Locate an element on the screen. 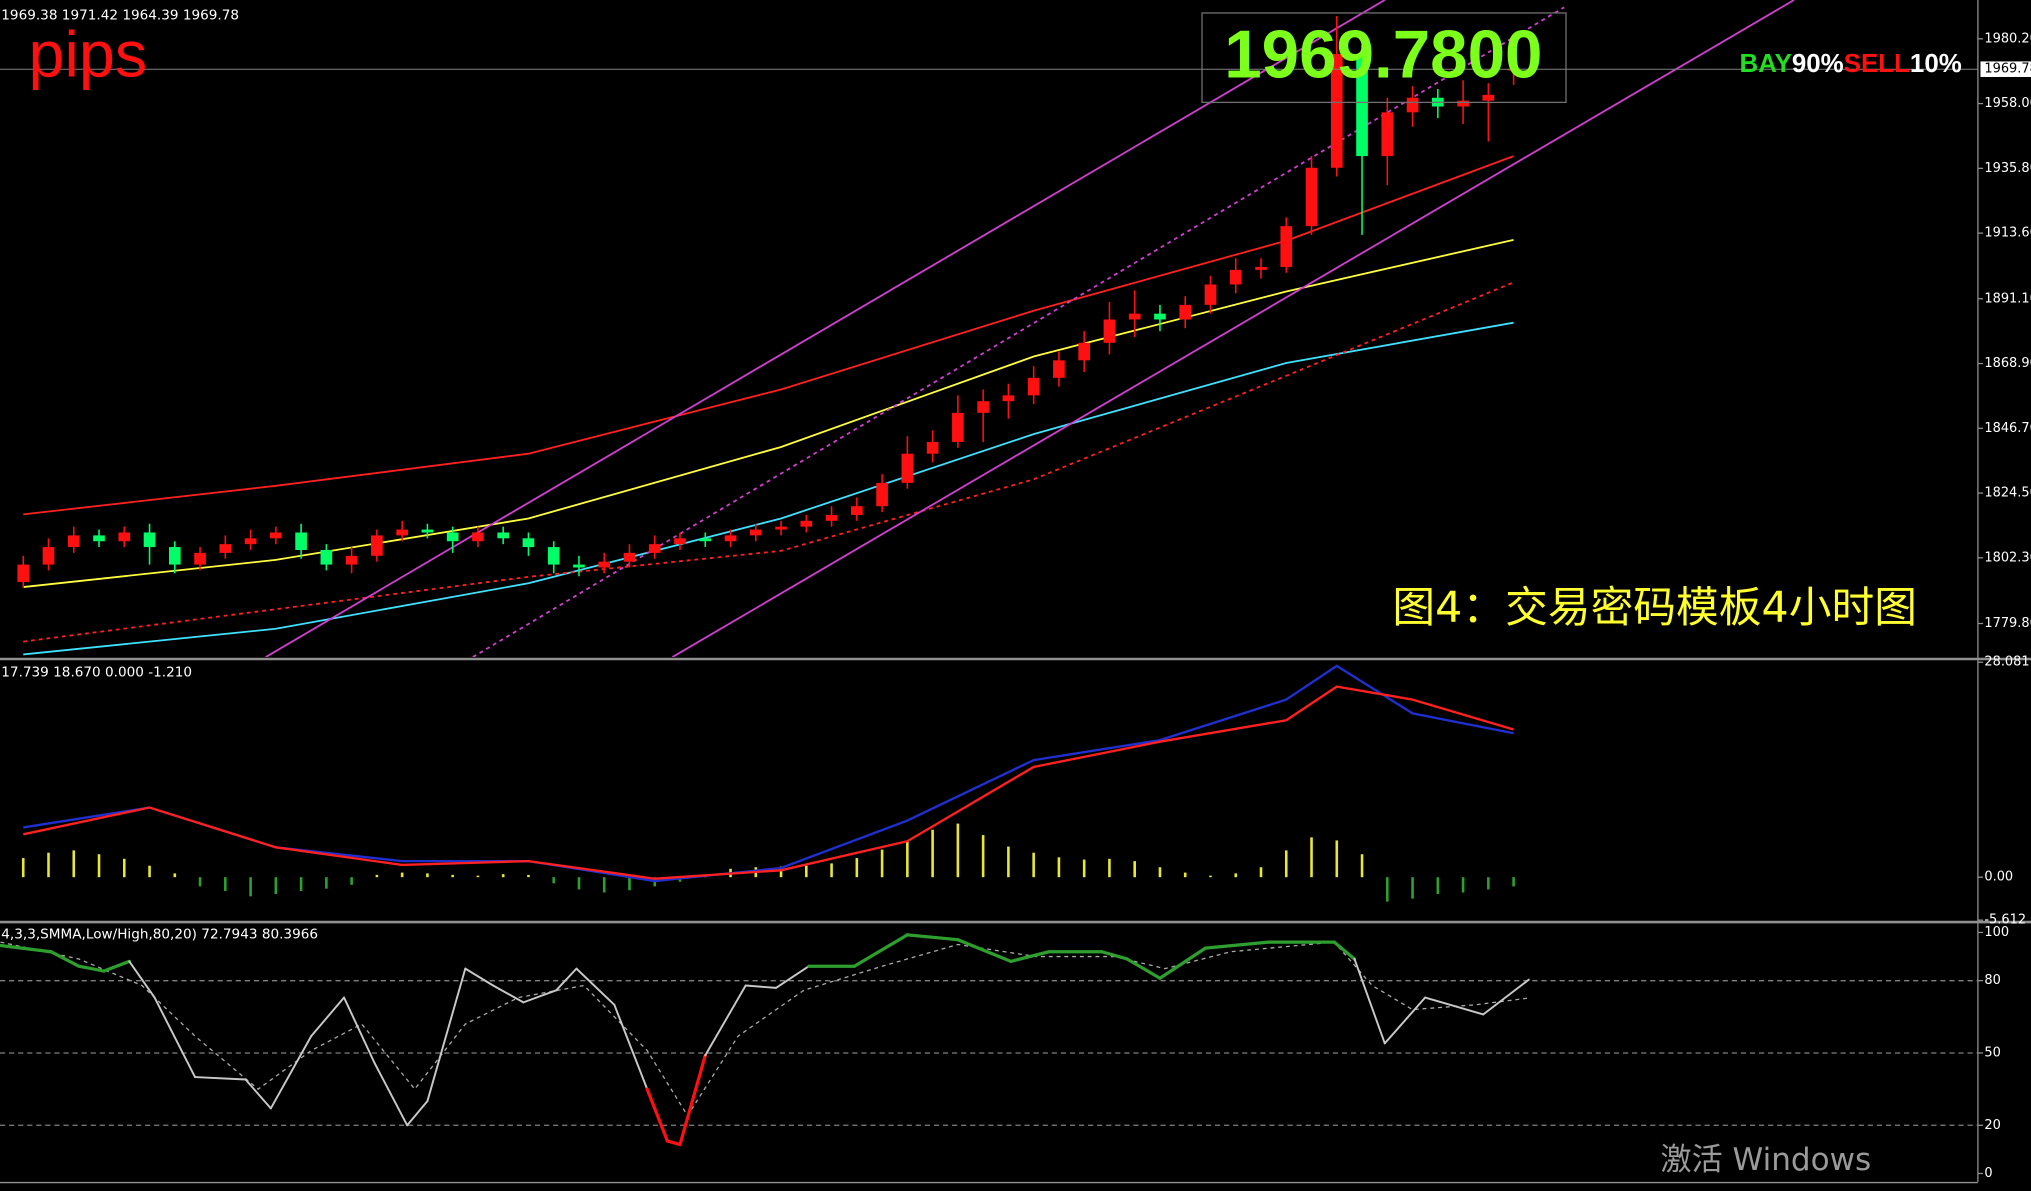  y-tick-label: 1980.20 is located at coordinates (2007, 38).